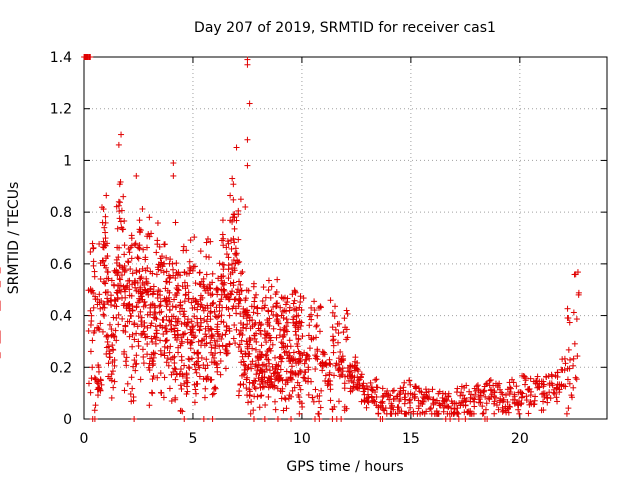 This screenshot has width=640, height=480. Describe the element at coordinates (302, 439) in the screenshot. I see `x-tick-label: 10` at that location.